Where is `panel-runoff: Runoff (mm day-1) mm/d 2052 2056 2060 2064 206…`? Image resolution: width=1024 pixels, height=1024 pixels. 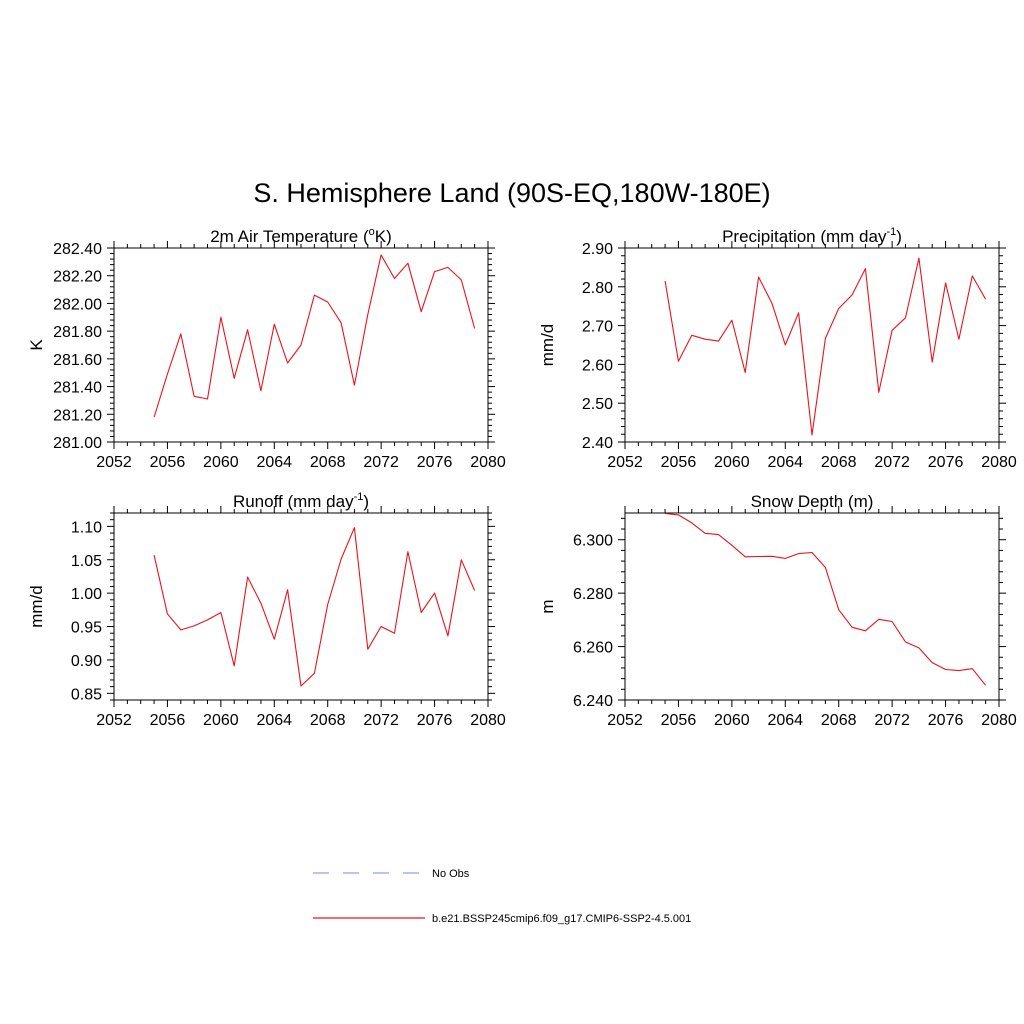
panel-runoff: Runoff (mm day-1) mm/d 2052 2056 2060 2064 206… is located at coordinates (266, 610).